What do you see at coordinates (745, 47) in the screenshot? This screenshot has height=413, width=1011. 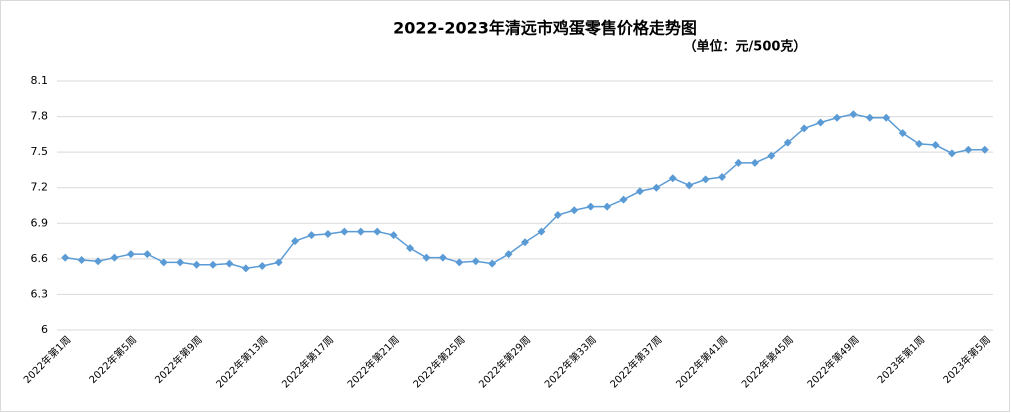 I see `chart-subtitle: （单位：元/500克）` at bounding box center [745, 47].